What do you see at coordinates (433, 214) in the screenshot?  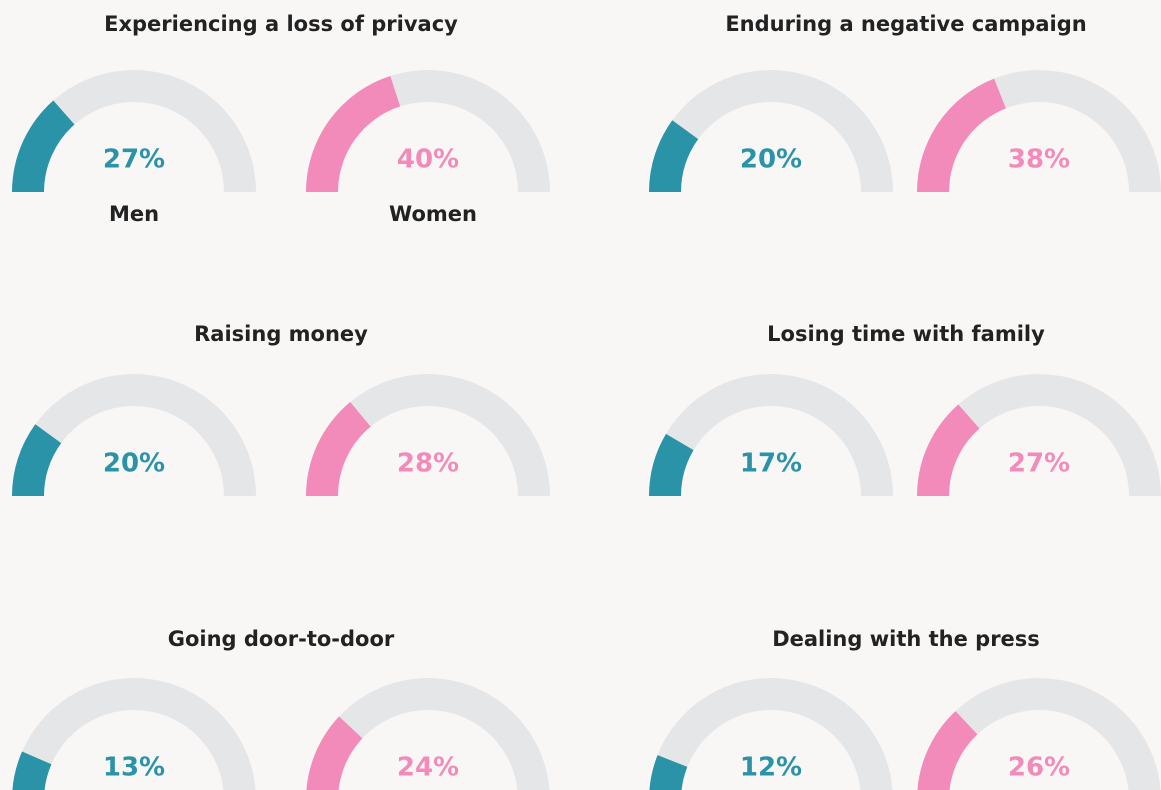 I see `series-name: Women` at bounding box center [433, 214].